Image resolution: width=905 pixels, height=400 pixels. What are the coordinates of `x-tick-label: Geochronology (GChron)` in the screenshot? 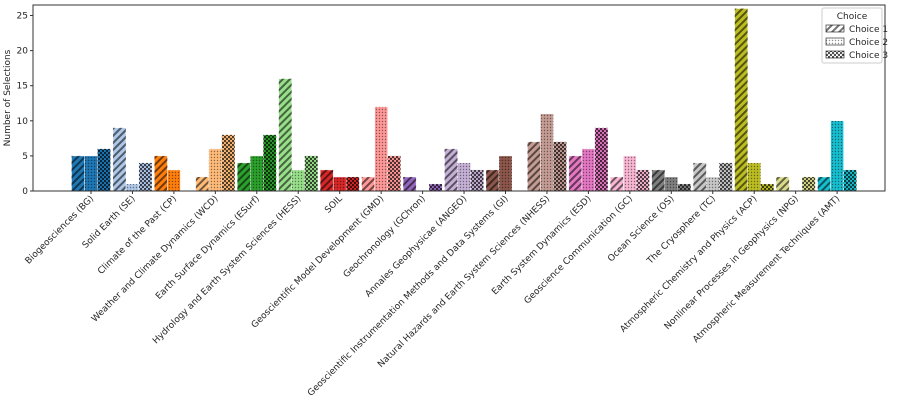 It's located at (385, 237).